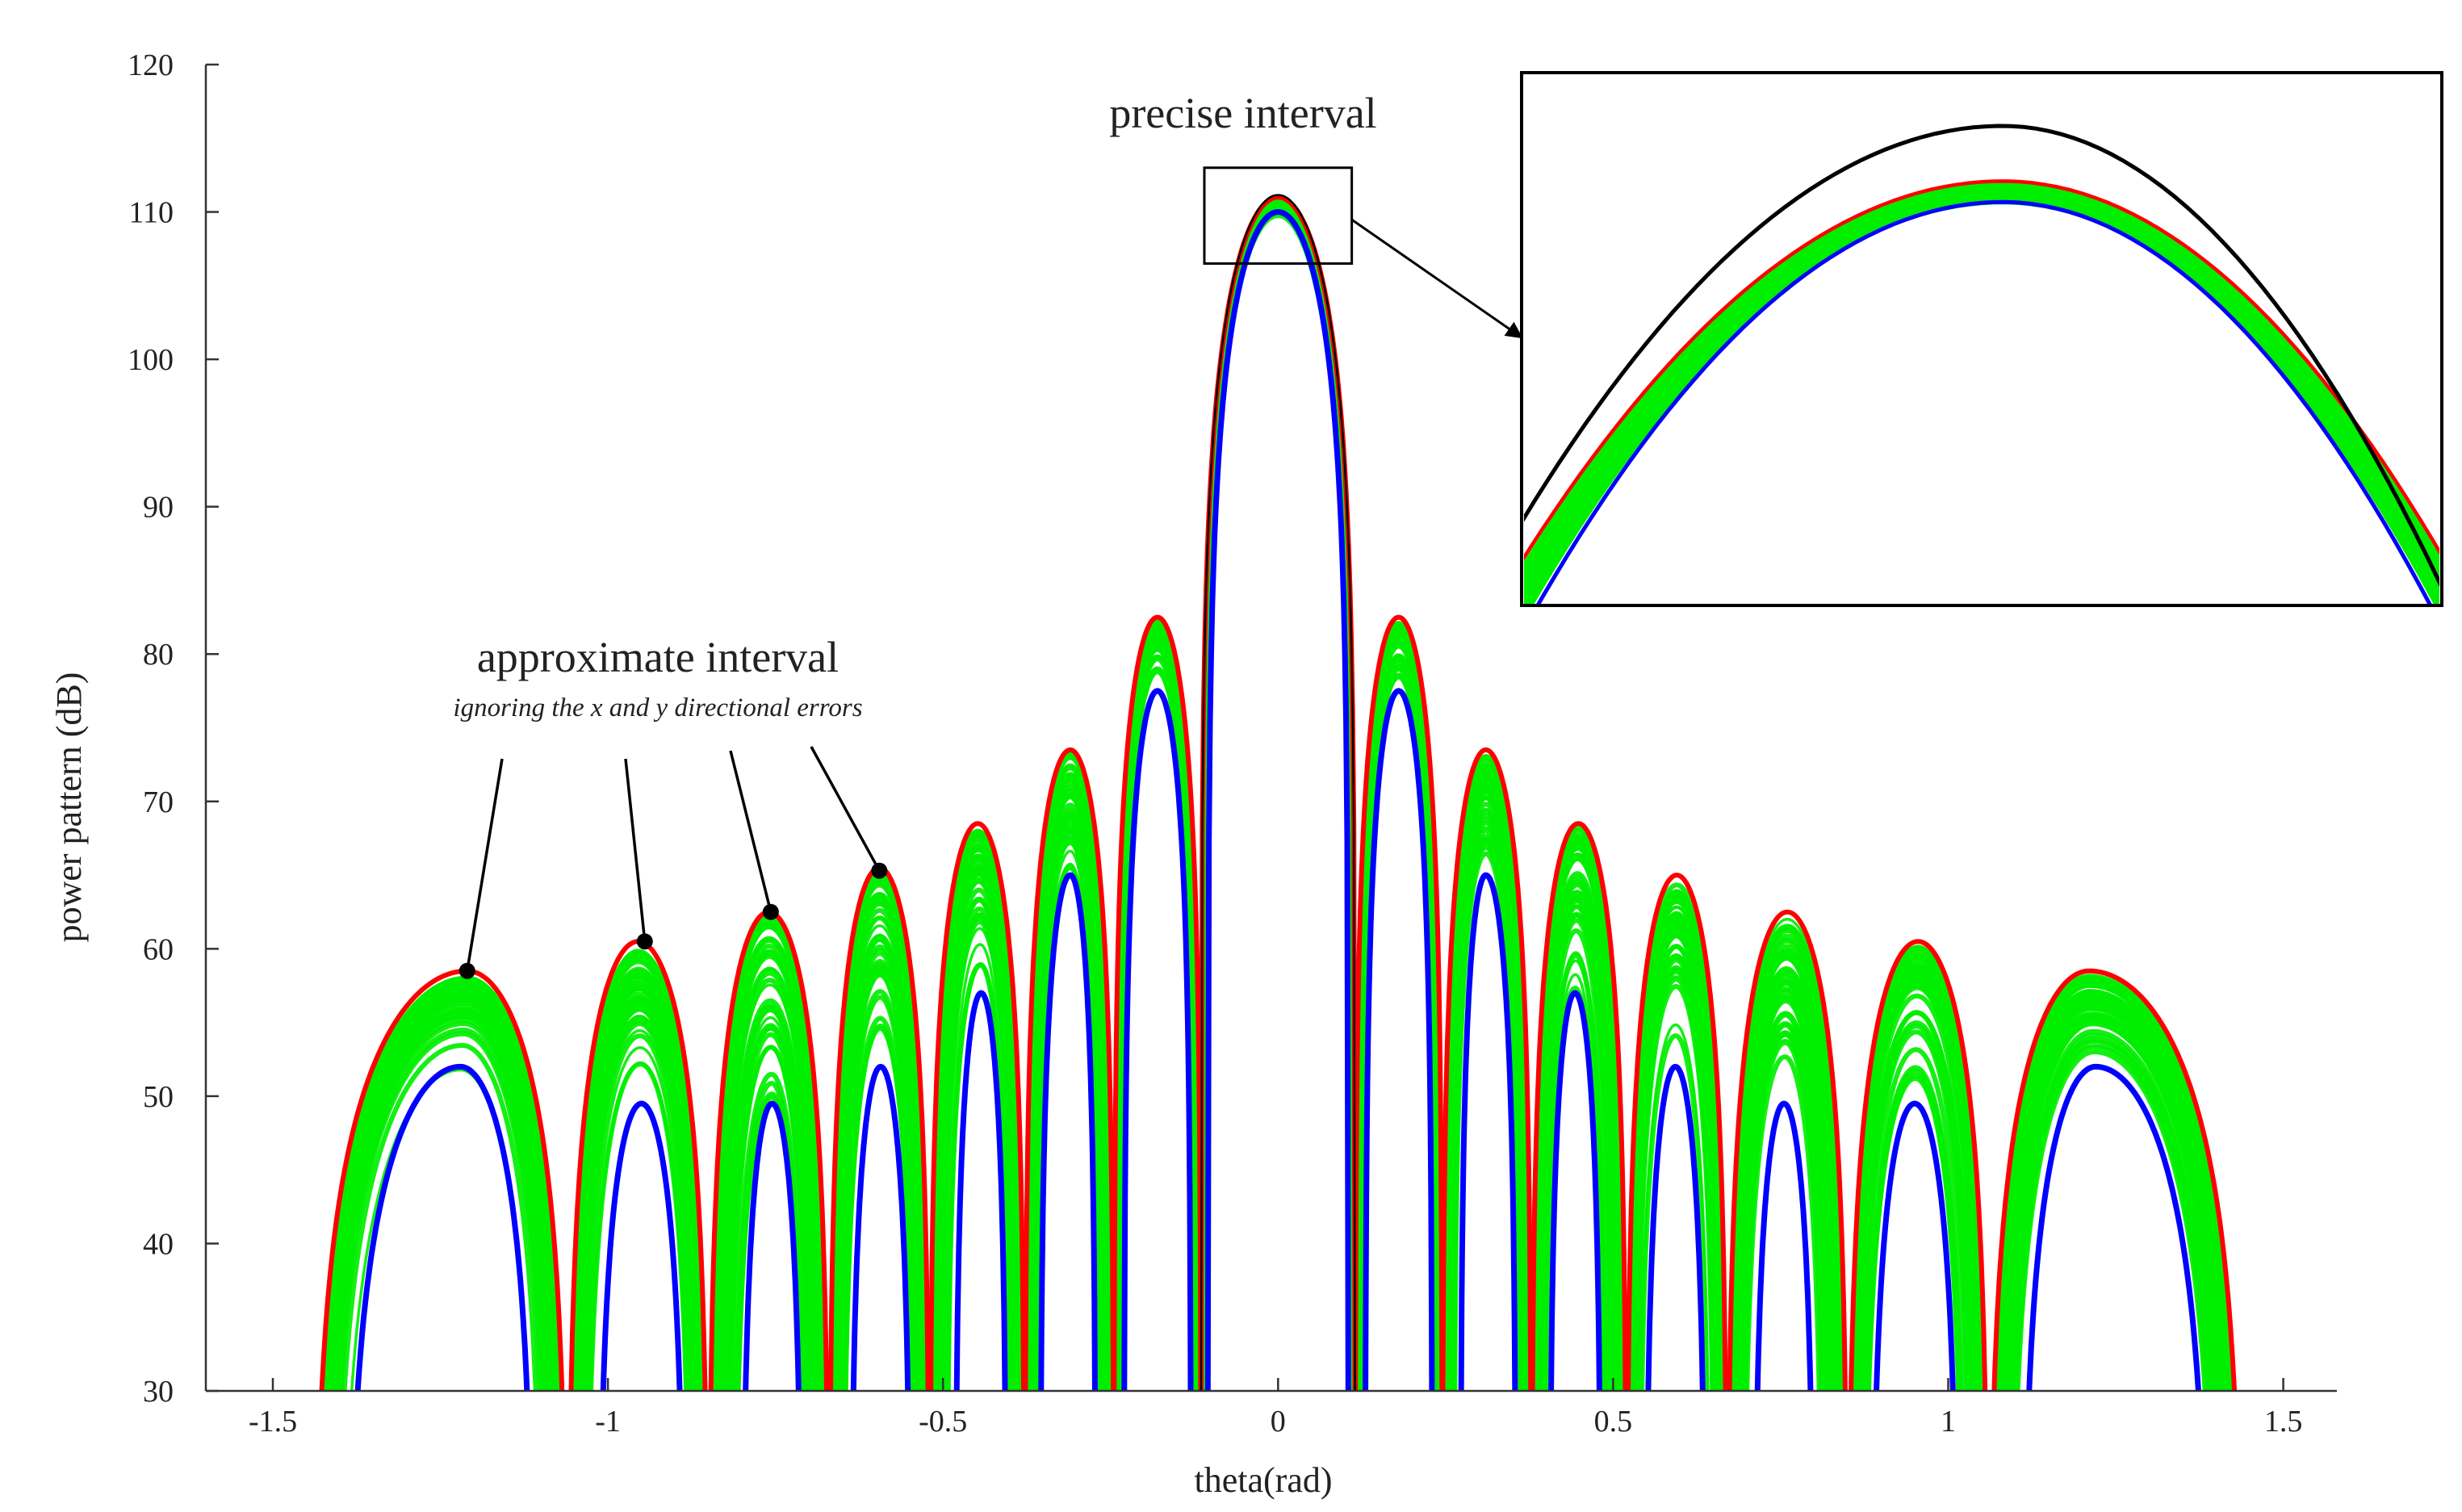 This screenshot has width=2462, height=1512. I want to click on precise-interval-label: precise interval, so click(1242, 113).